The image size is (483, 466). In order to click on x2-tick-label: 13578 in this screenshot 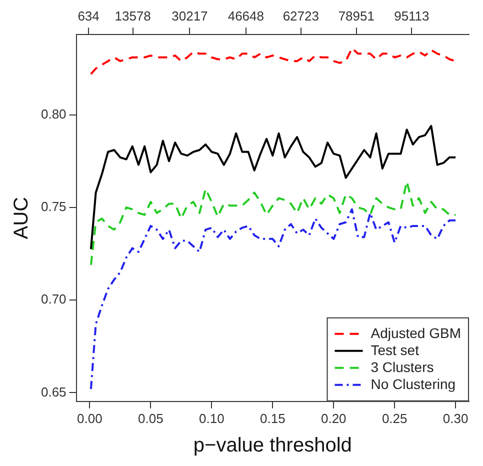, I will do `click(132, 16)`.